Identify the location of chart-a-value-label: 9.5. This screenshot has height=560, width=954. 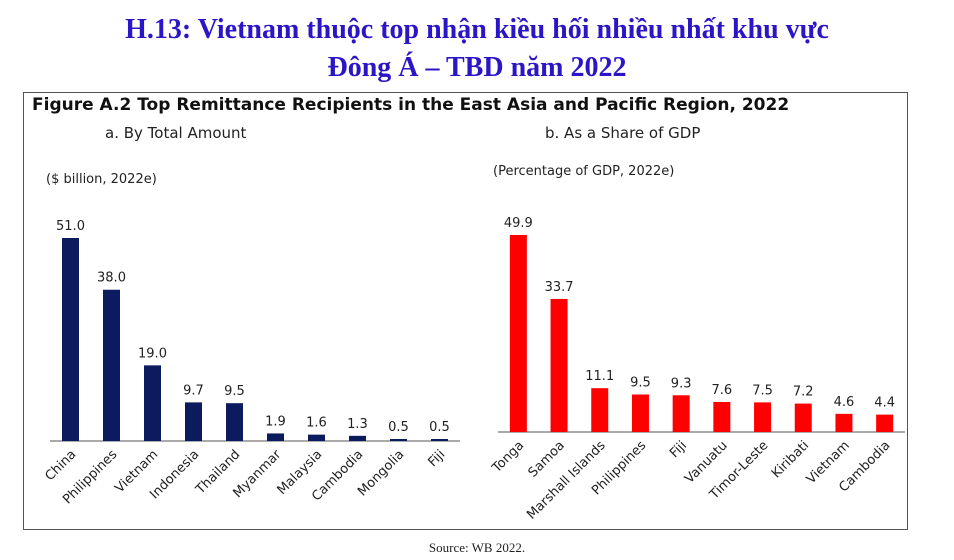
(234, 391).